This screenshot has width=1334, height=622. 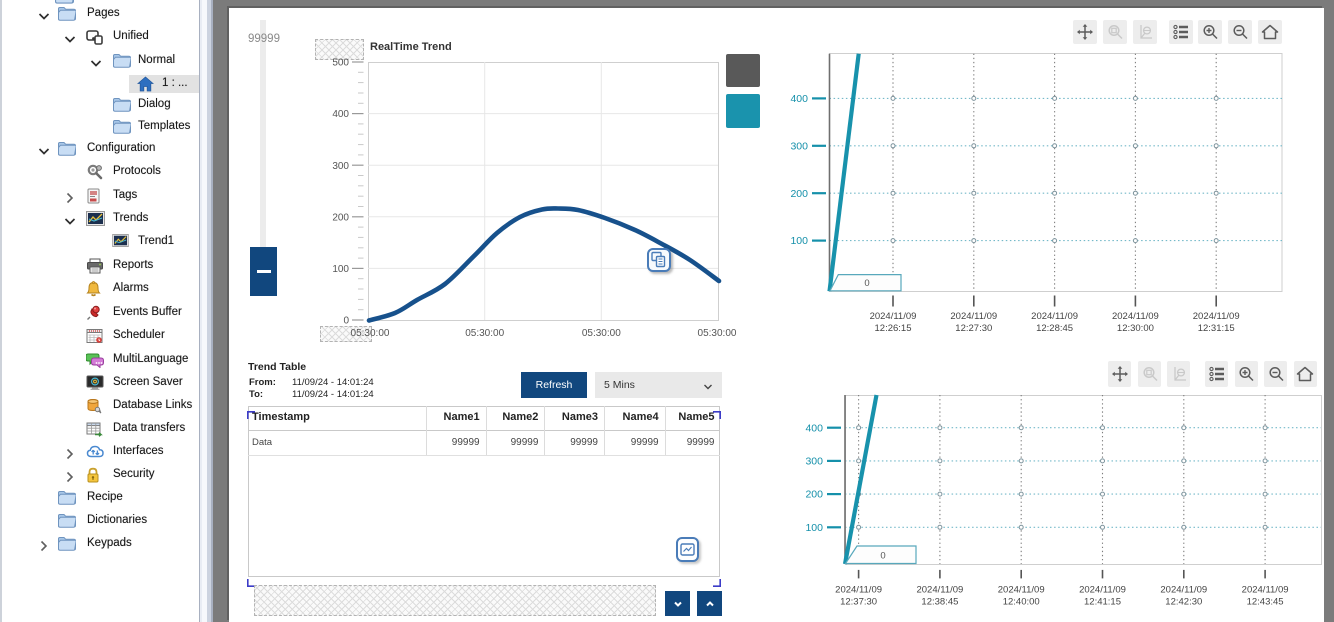 What do you see at coordinates (1265, 602) in the screenshot?
I see `svg-text: 12:43:45` at bounding box center [1265, 602].